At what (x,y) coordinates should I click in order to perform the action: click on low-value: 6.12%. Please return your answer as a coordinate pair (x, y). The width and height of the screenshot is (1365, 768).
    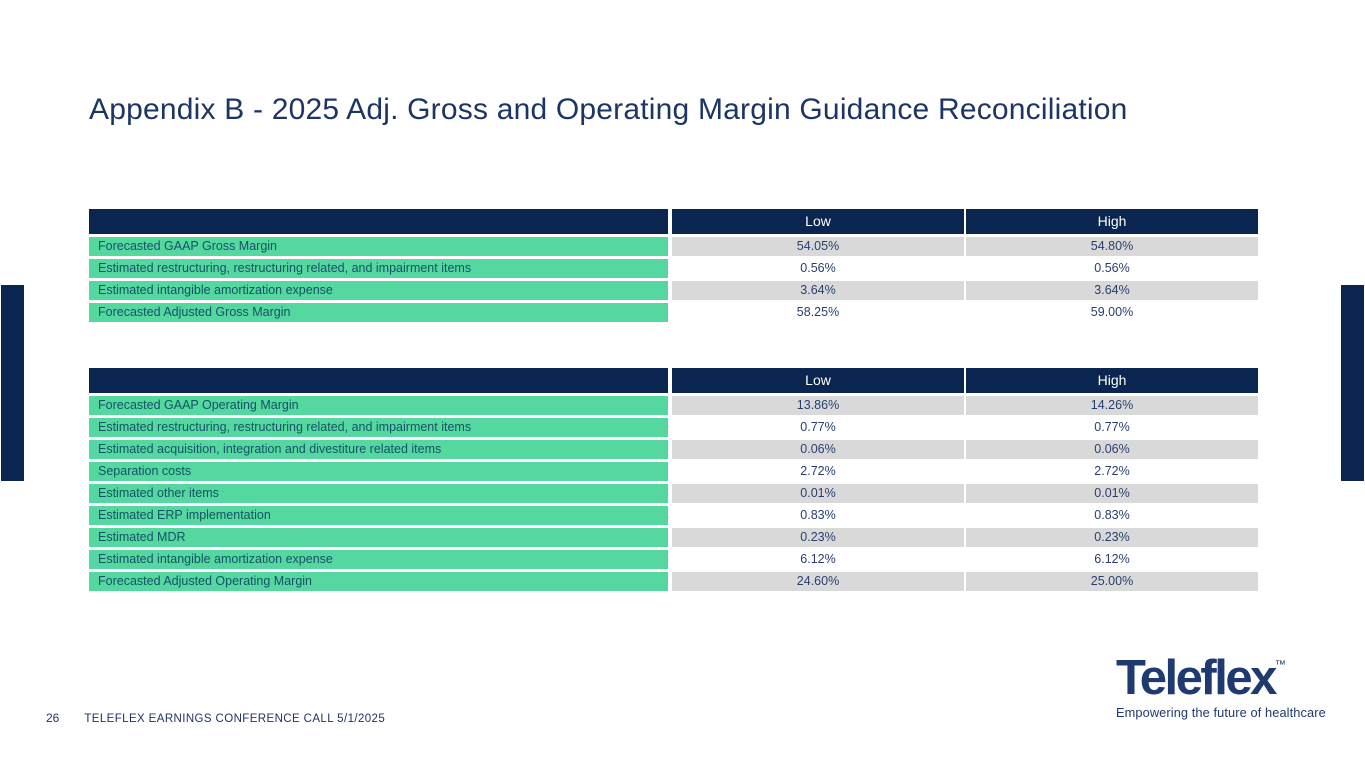
    Looking at the image, I should click on (818, 560).